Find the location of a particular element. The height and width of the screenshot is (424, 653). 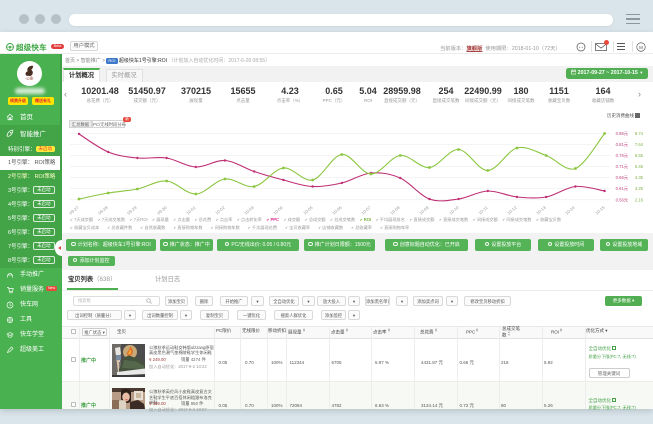

svg-text: 09-29 is located at coordinates (132, 210).